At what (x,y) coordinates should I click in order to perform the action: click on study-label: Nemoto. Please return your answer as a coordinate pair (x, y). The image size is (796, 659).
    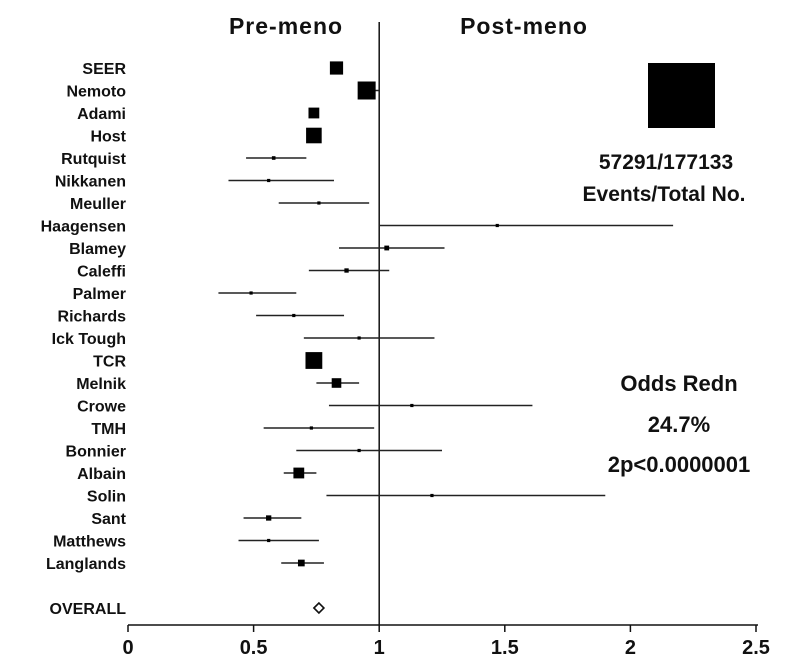
    Looking at the image, I should click on (96, 92).